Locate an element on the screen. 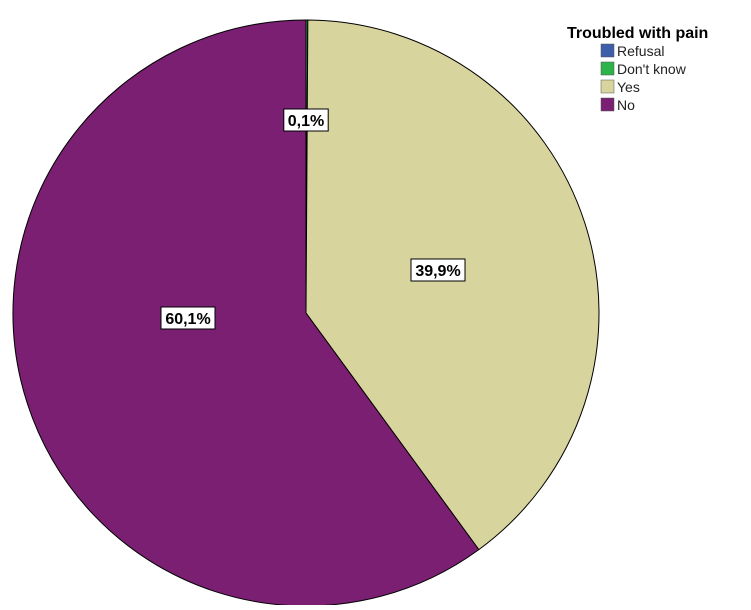  data-label-no: 60,1% is located at coordinates (188, 318).